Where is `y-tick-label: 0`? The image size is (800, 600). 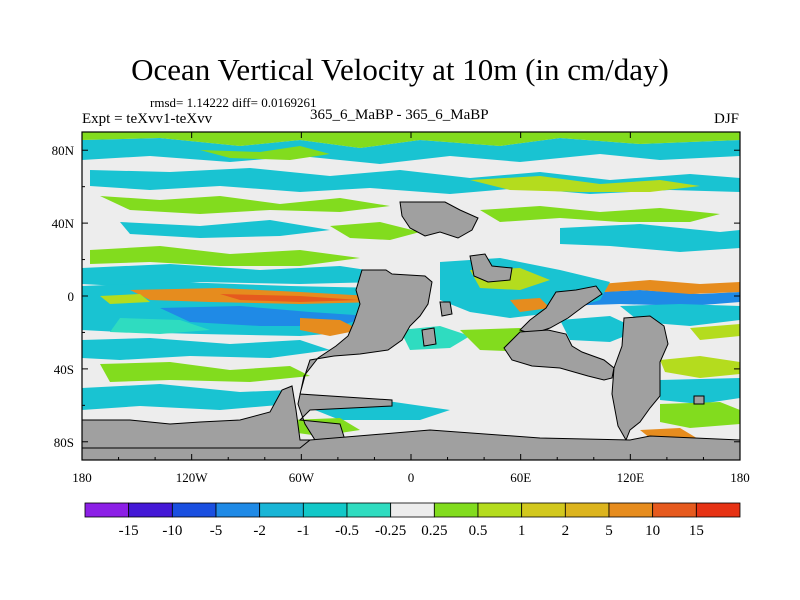
y-tick-label: 0 is located at coordinates (71, 296).